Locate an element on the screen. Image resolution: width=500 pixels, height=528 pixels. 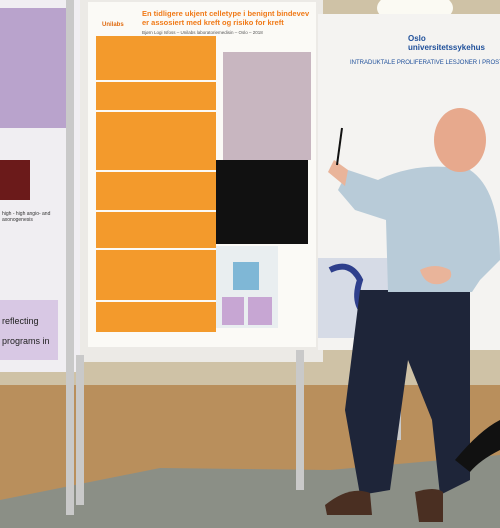
other-person-leg is located at coordinates (477, 446).